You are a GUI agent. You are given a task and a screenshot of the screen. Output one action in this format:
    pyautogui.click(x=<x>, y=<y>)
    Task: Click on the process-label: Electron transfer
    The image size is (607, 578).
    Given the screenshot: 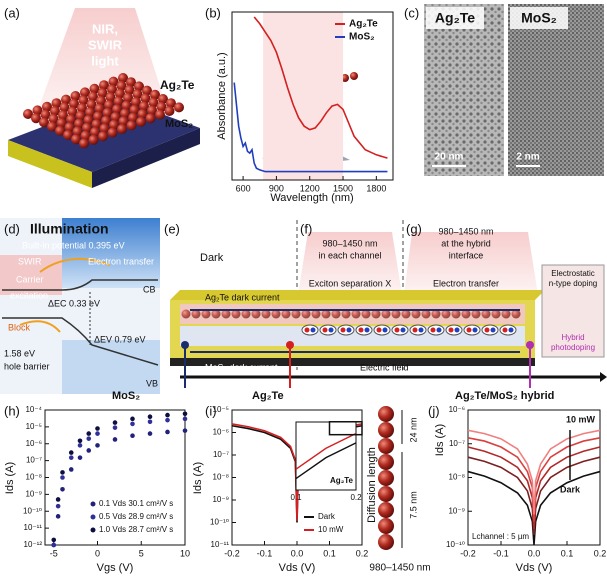 What is the action you would take?
    pyautogui.click(x=466, y=283)
    